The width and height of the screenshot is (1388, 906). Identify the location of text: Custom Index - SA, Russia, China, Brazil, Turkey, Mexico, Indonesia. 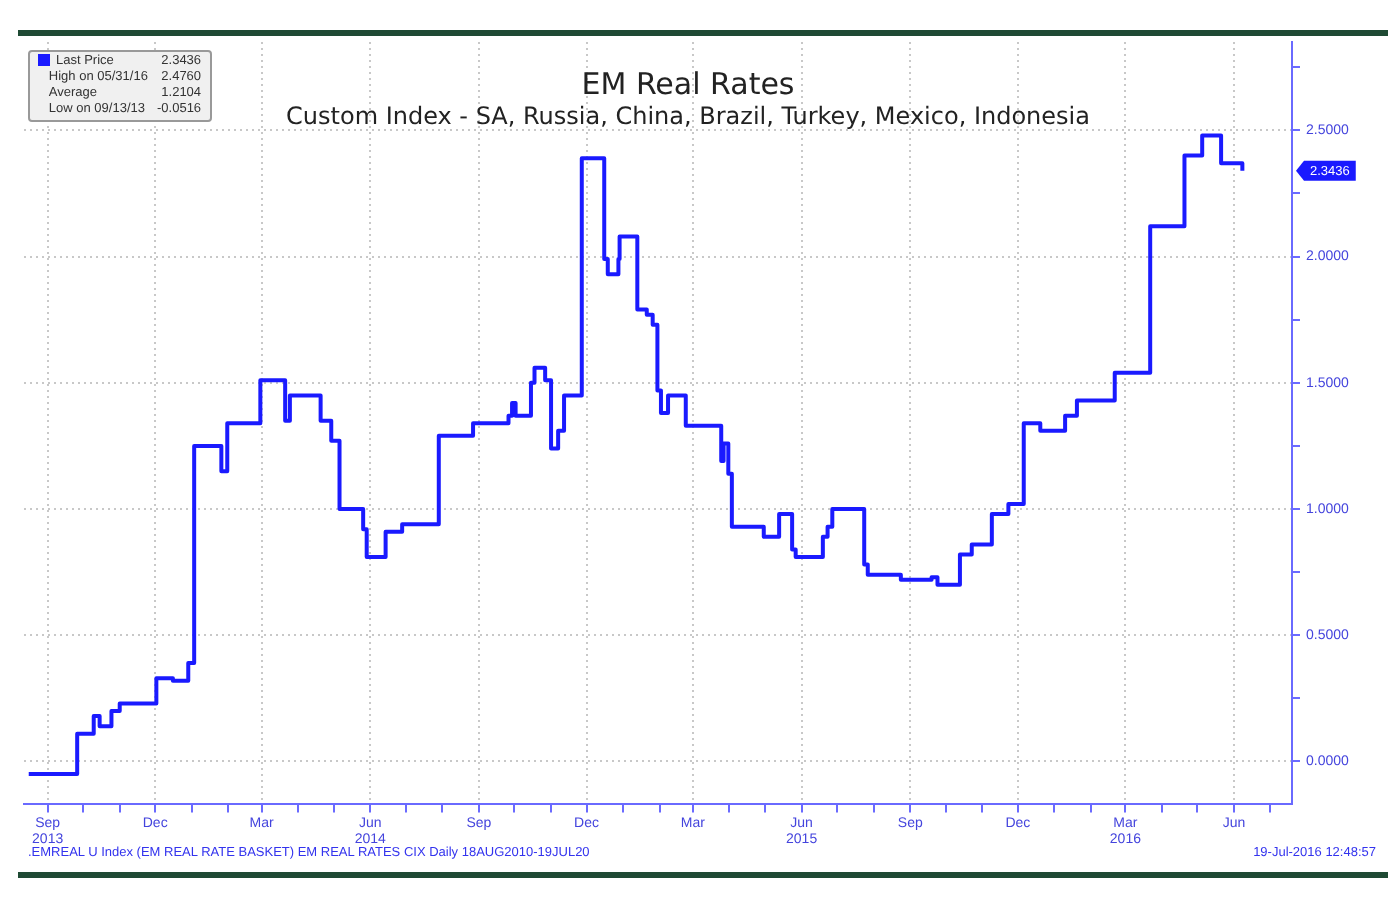
(688, 116).